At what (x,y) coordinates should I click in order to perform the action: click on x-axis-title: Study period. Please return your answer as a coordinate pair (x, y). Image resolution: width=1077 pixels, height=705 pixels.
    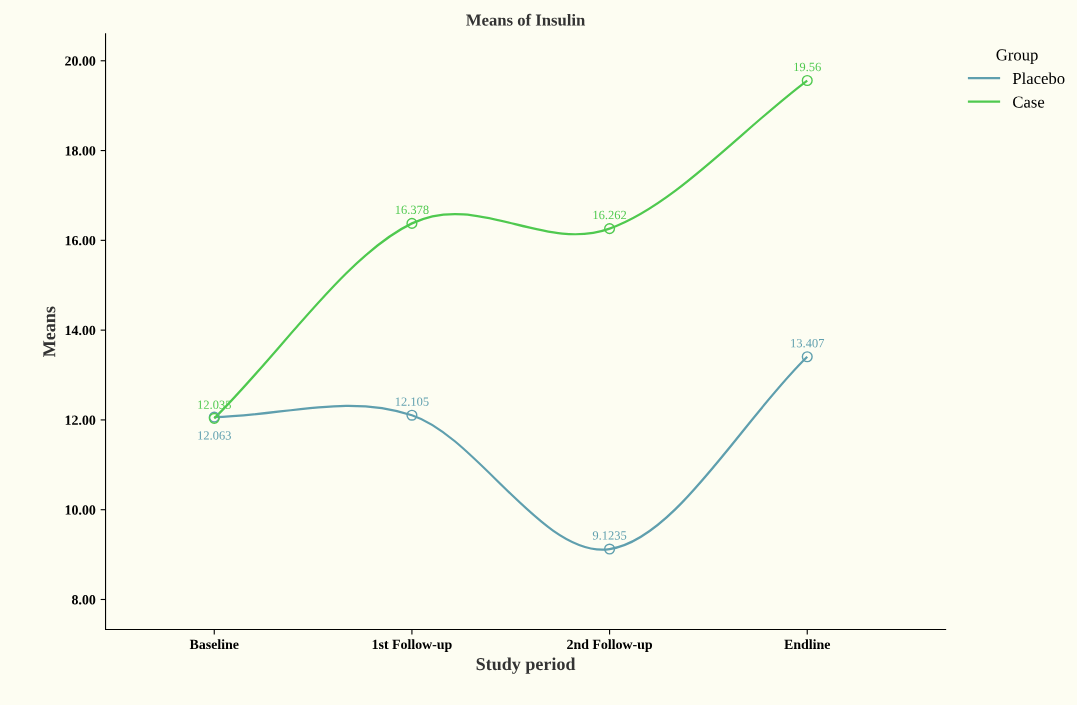
    Looking at the image, I should click on (526, 665).